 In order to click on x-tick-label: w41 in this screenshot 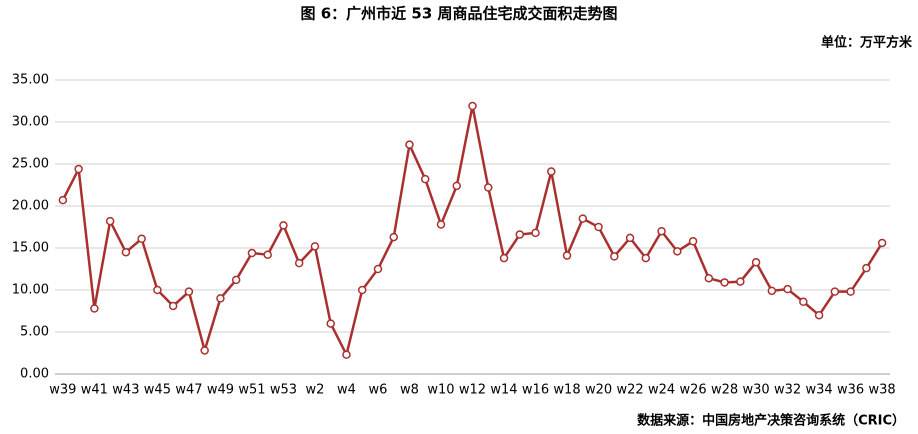, I will do `click(94, 390)`.